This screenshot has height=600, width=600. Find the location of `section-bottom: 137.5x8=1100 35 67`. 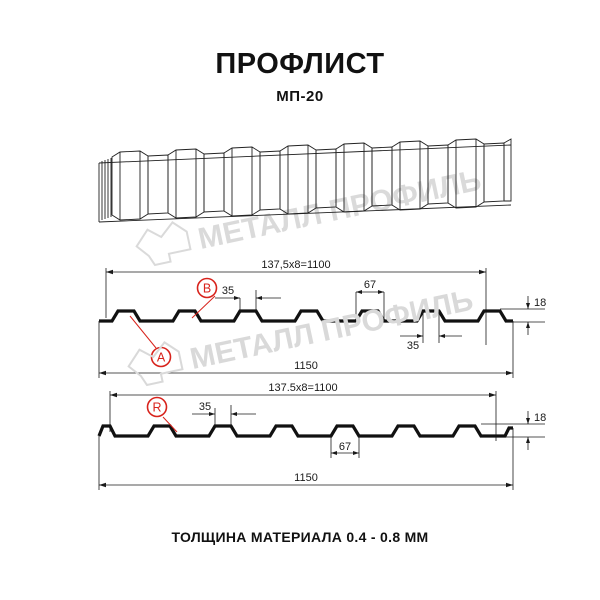

section-bottom: 137.5x8=1100 35 67 is located at coordinates (321, 436).